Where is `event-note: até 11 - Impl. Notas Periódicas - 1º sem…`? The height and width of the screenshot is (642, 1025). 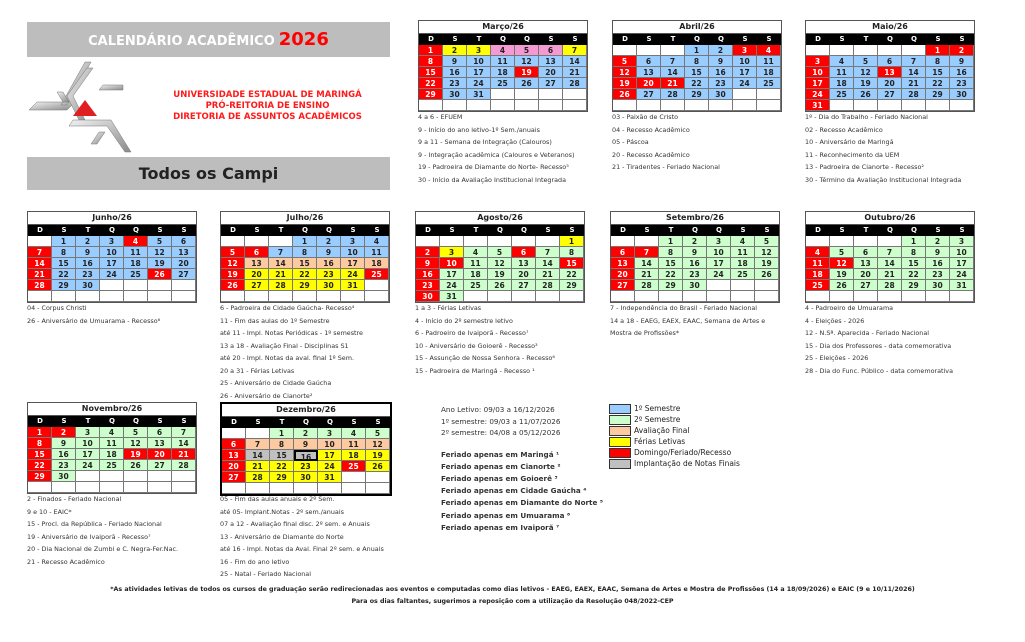 event-note: até 11 - Impl. Notas Periódicas - 1º sem… is located at coordinates (291, 333).